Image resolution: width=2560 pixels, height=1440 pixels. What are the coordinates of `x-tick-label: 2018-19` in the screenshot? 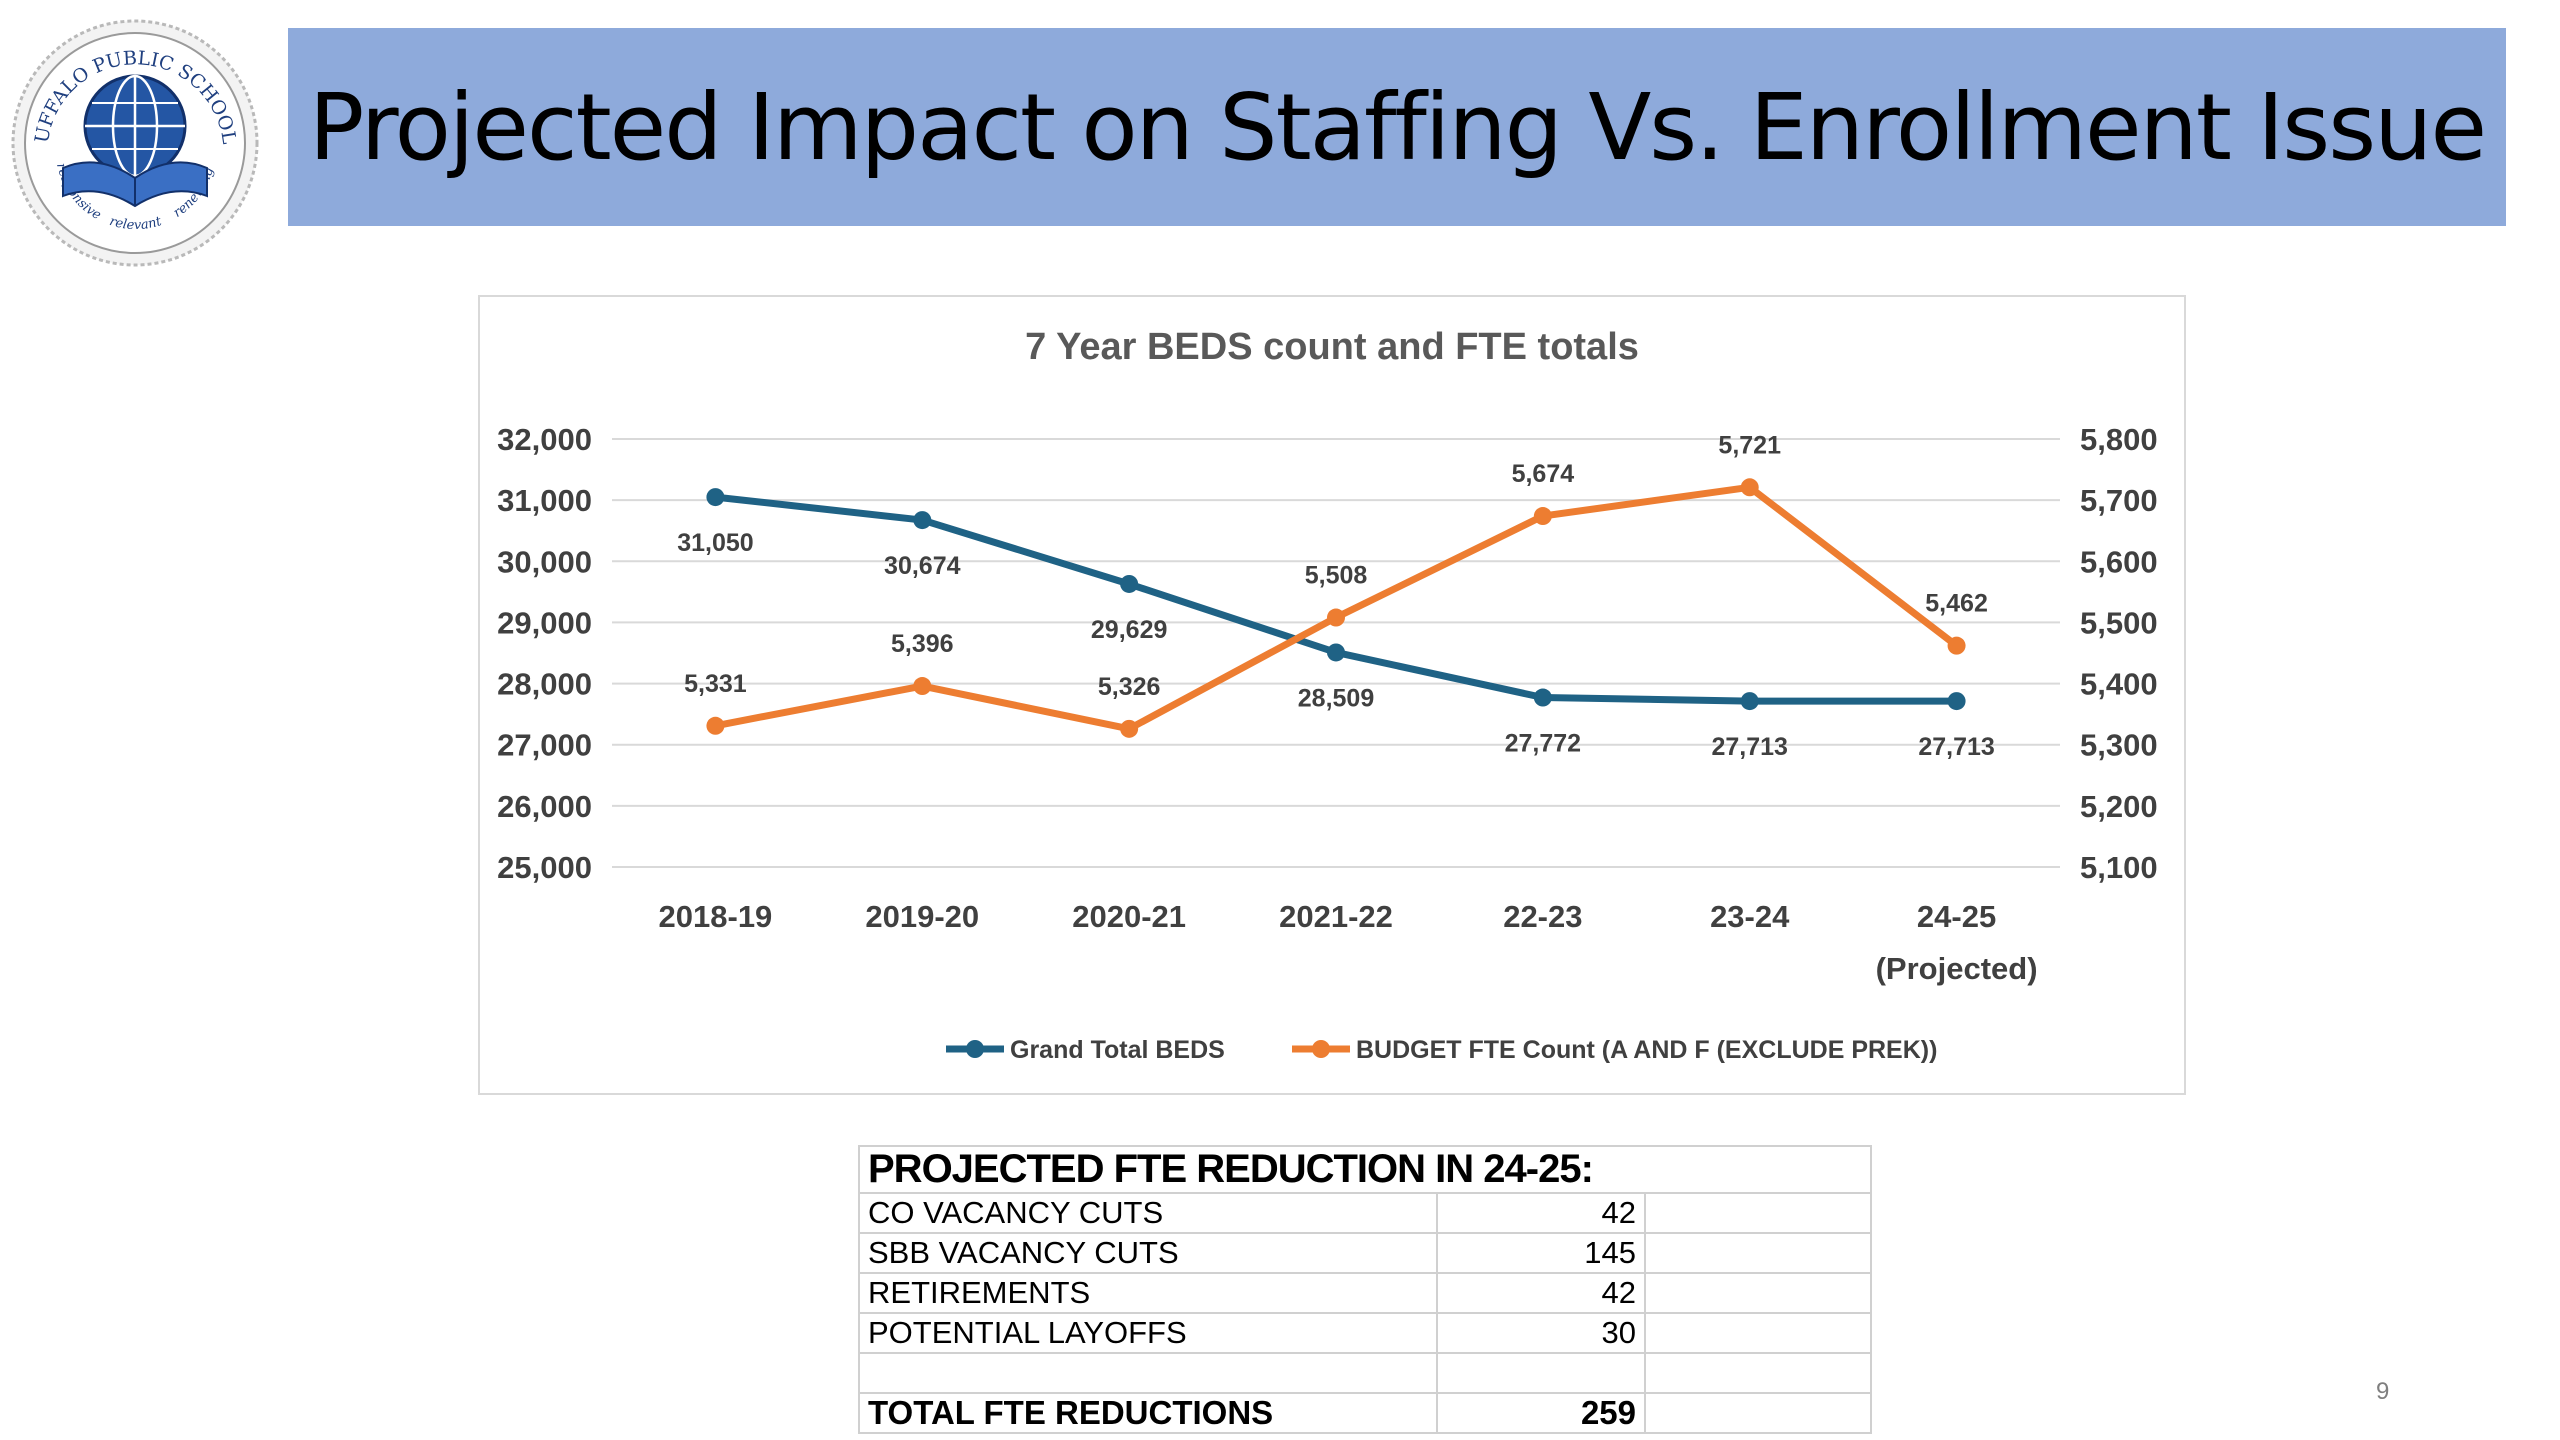 It's located at (716, 916).